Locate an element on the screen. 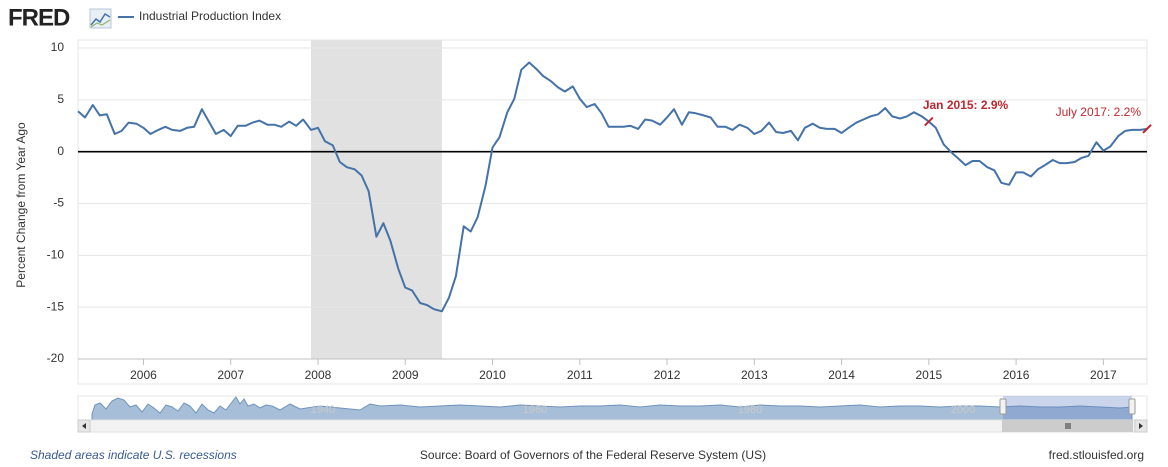  x-tick-label: 2006 is located at coordinates (143, 375).